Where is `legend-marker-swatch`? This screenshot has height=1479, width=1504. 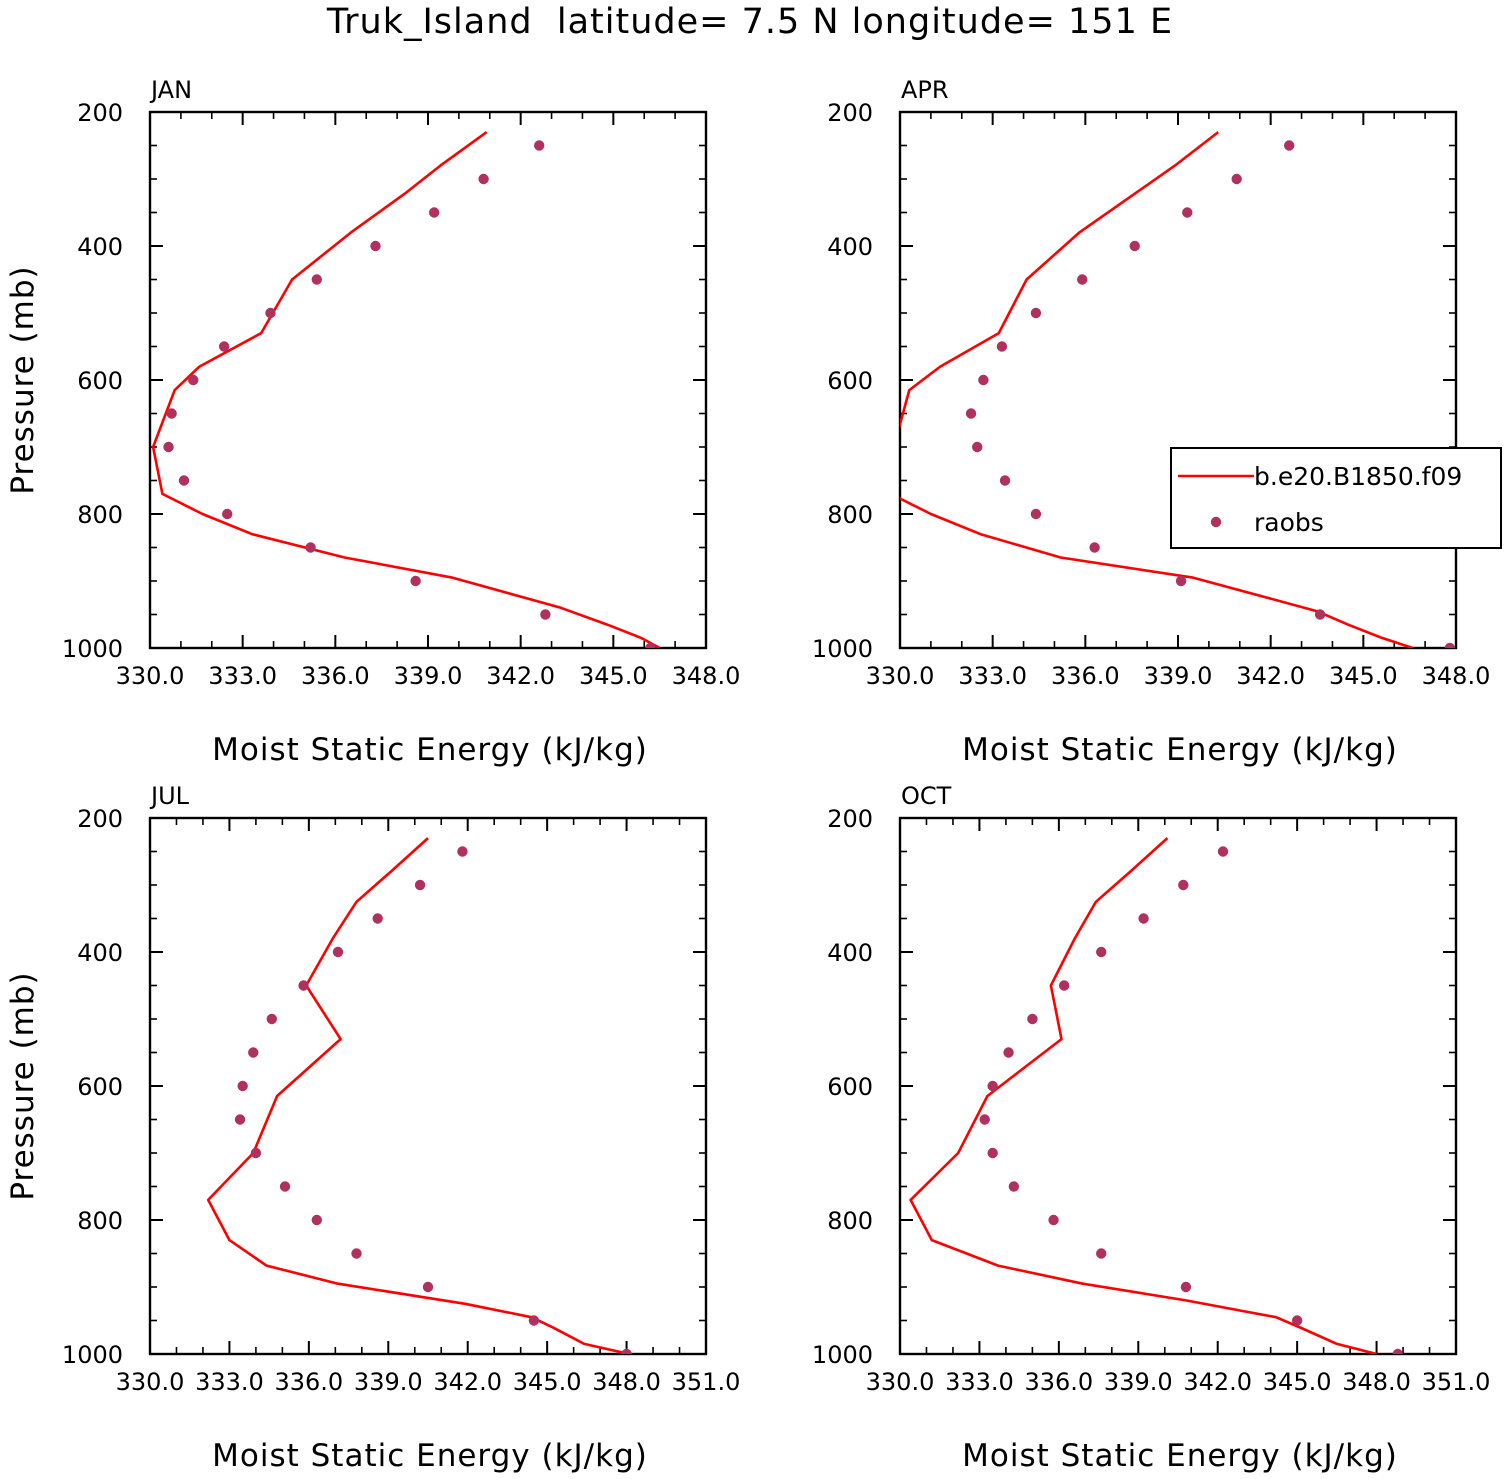 legend-marker-swatch is located at coordinates (1216, 522).